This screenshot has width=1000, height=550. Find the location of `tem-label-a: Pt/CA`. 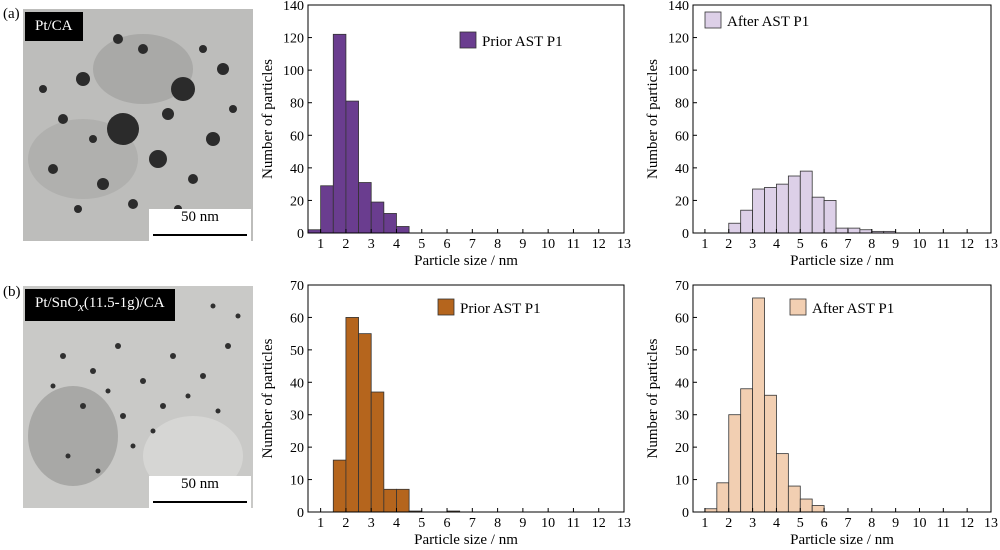

tem-label-a: Pt/CA is located at coordinates (54, 26).